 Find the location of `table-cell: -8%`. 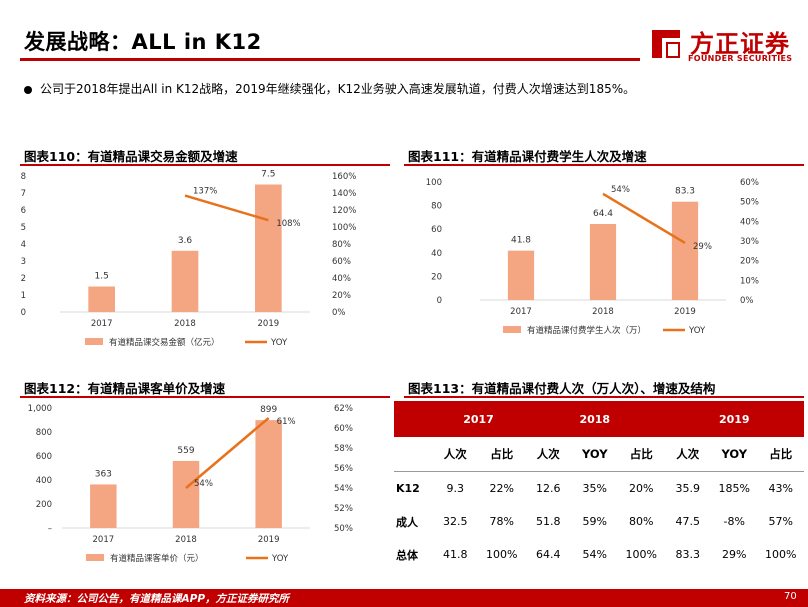

table-cell: -8% is located at coordinates (734, 521).